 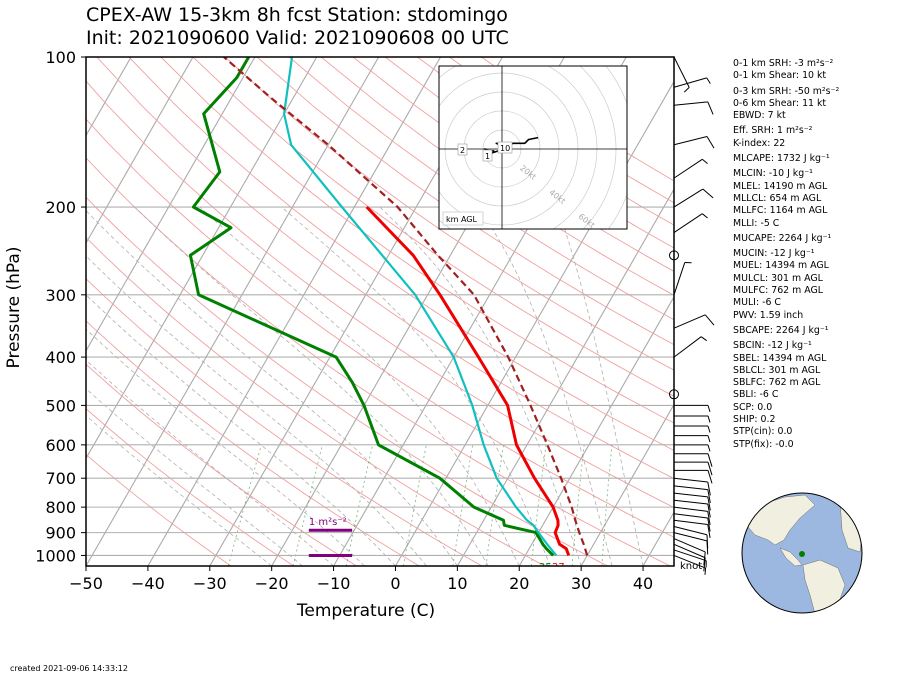 What do you see at coordinates (462, 149) in the screenshot?
I see `hodograph-height-label: 2` at bounding box center [462, 149].